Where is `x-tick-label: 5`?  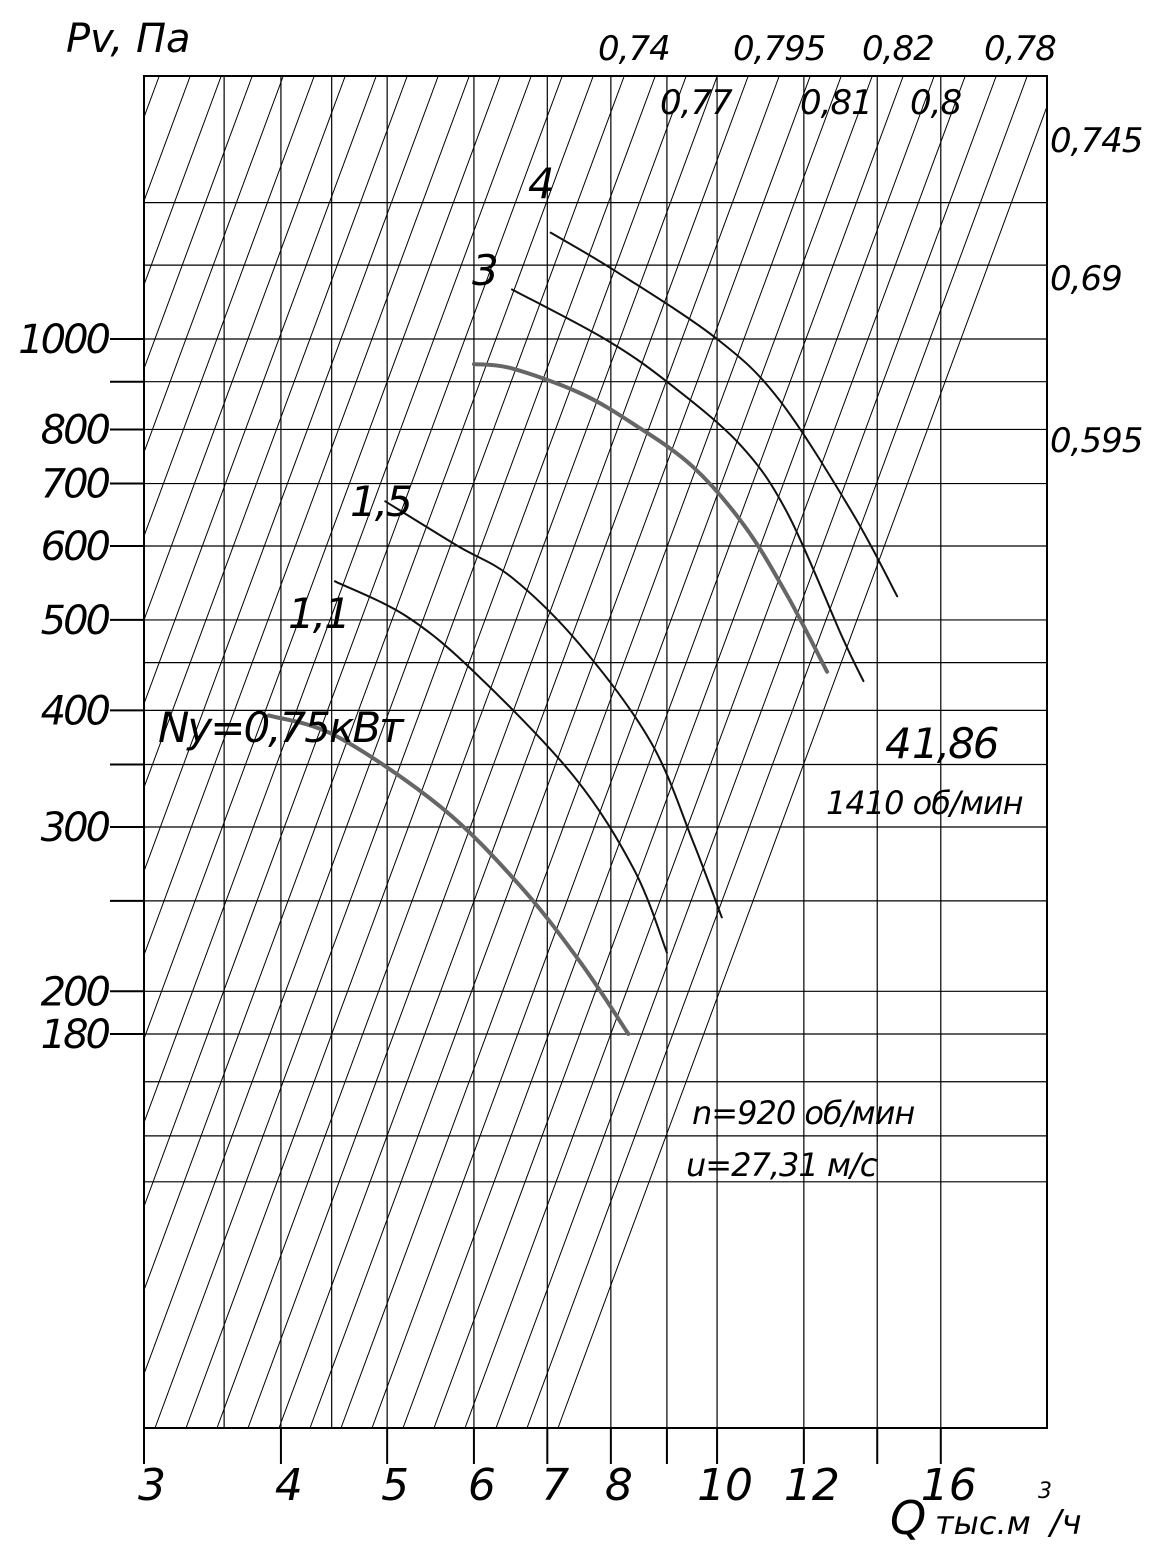 x-tick-label: 5 is located at coordinates (395, 1485).